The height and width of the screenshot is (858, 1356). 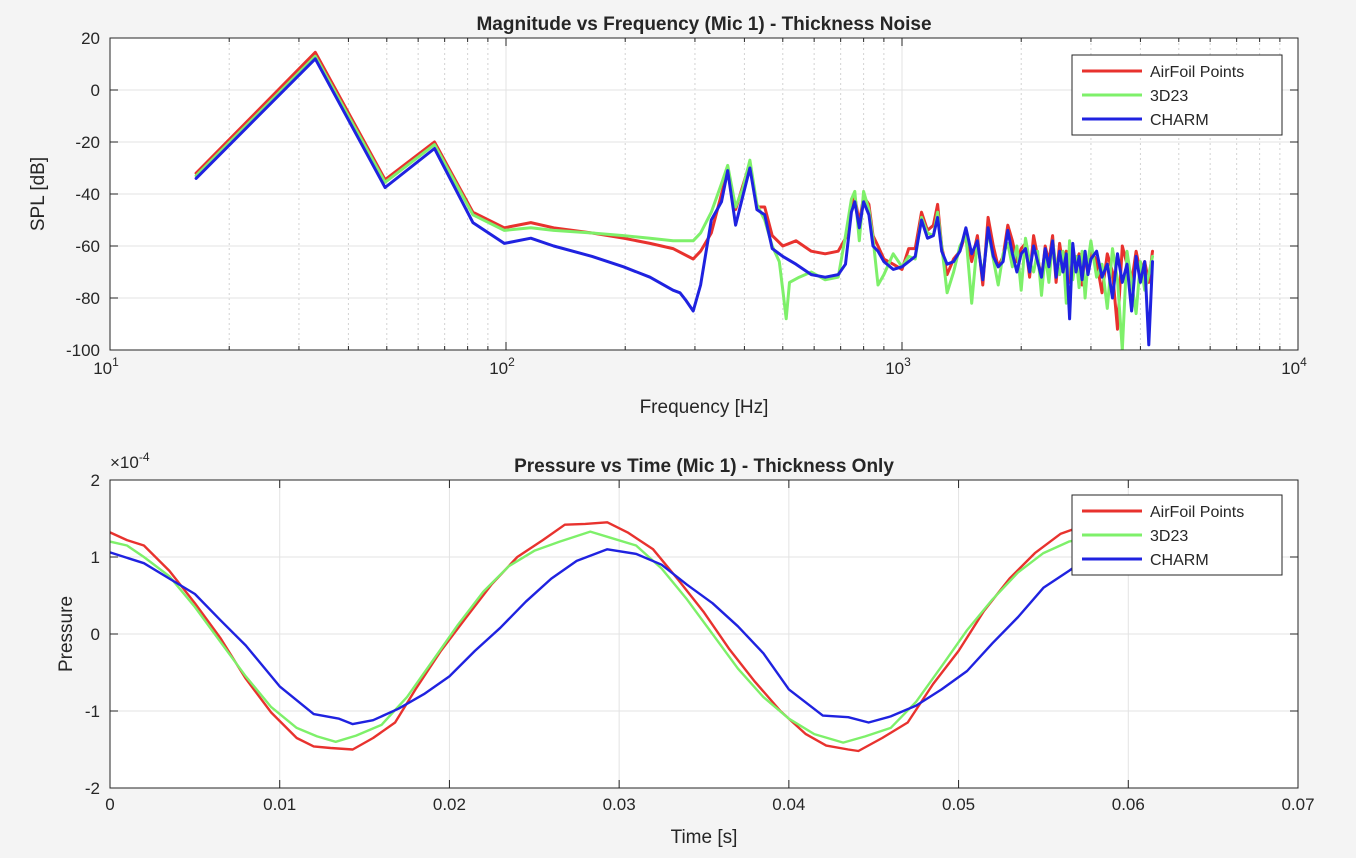 I want to click on y-exponent-base: ×10, so click(x=124, y=462).